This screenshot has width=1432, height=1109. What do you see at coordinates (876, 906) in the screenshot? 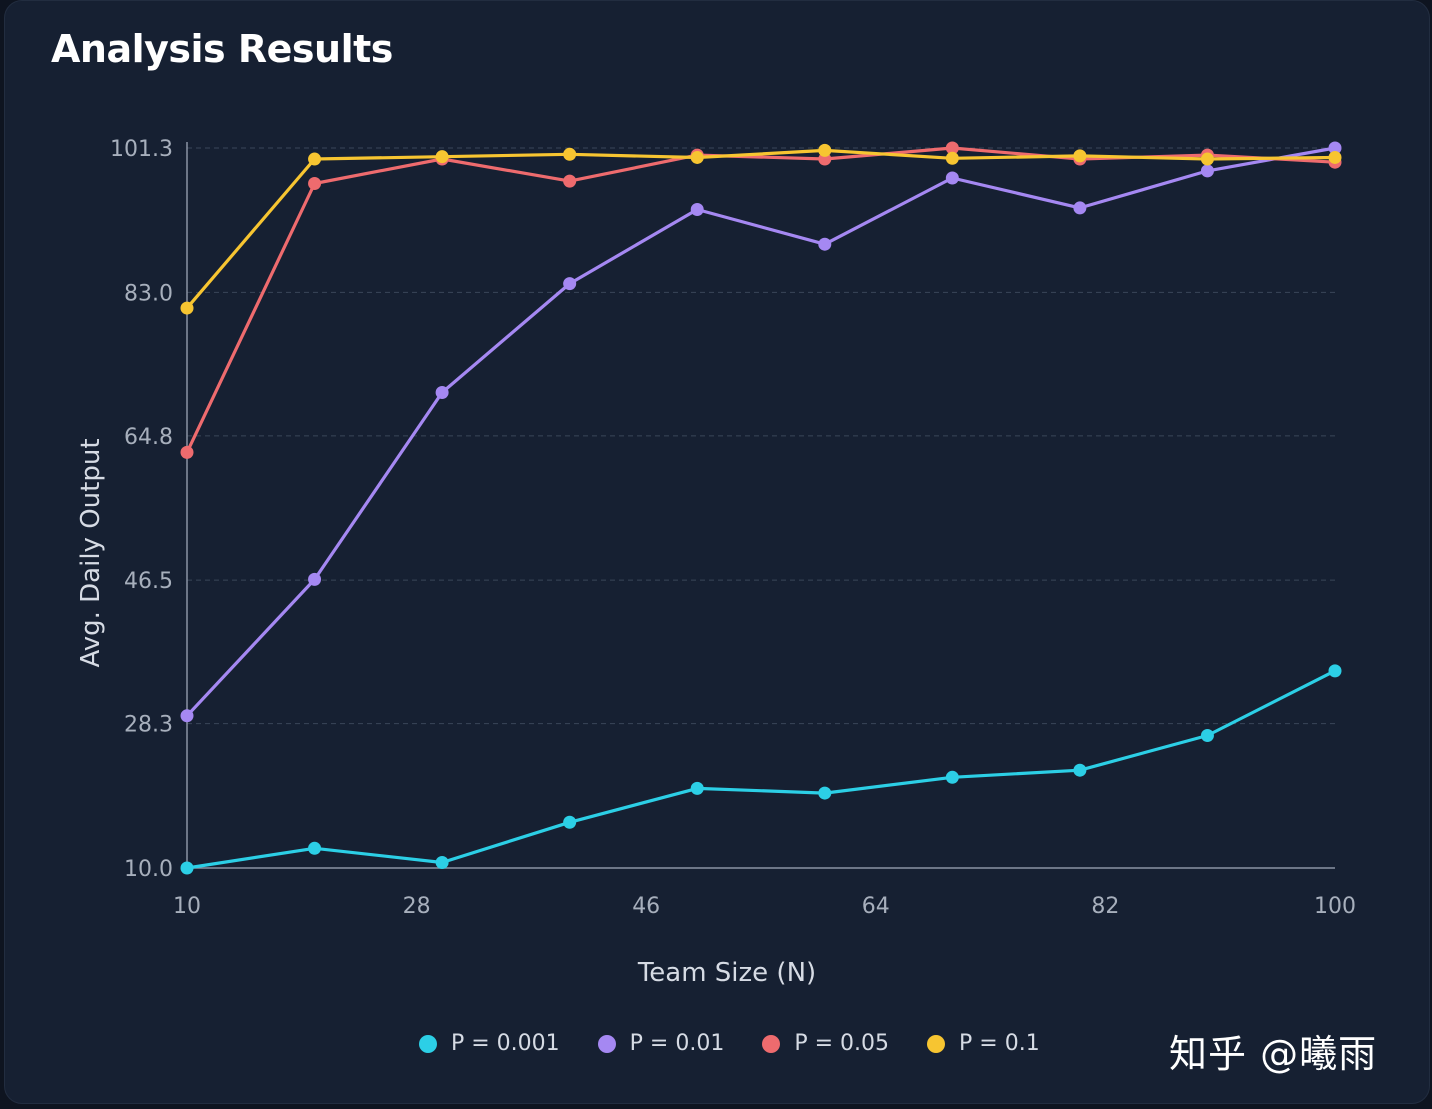
I see `x-tick-label: 64` at bounding box center [876, 906].